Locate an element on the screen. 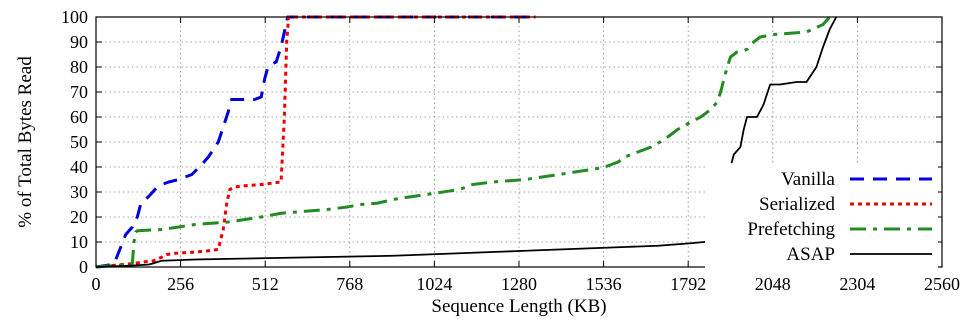  x-tick-label: 1792 is located at coordinates (688, 284).